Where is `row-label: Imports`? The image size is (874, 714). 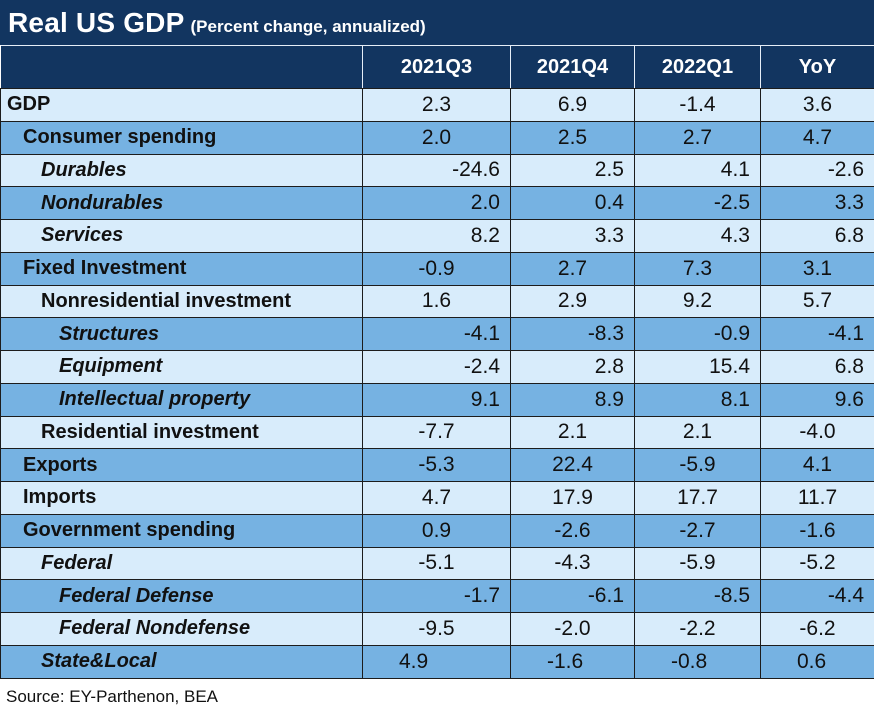 row-label: Imports is located at coordinates (181, 498).